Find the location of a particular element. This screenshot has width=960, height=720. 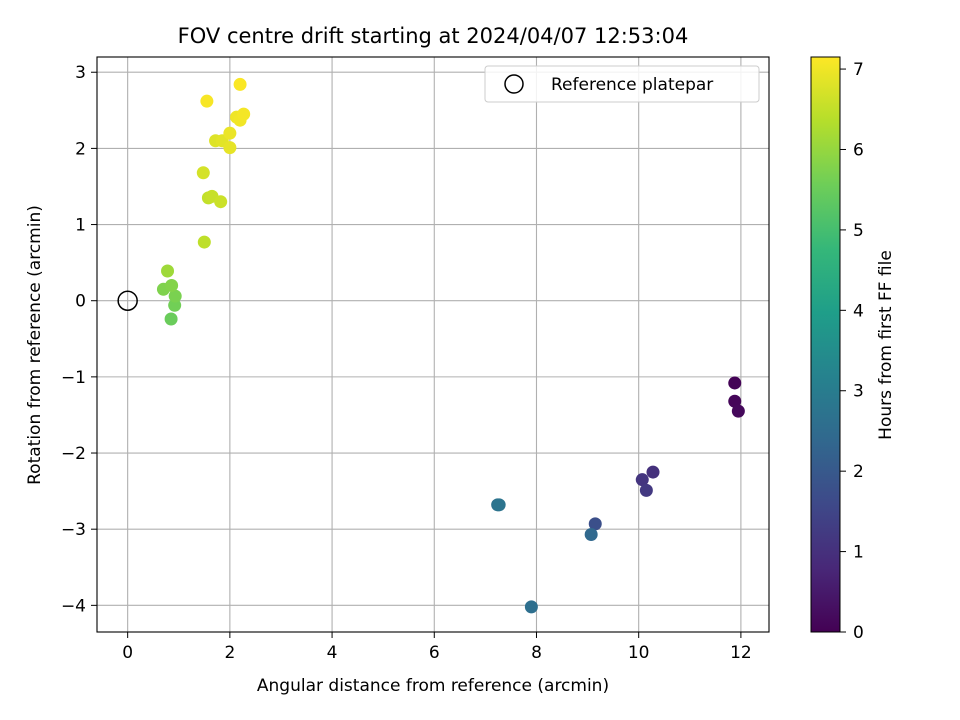

legend-box is located at coordinates (622, 84).